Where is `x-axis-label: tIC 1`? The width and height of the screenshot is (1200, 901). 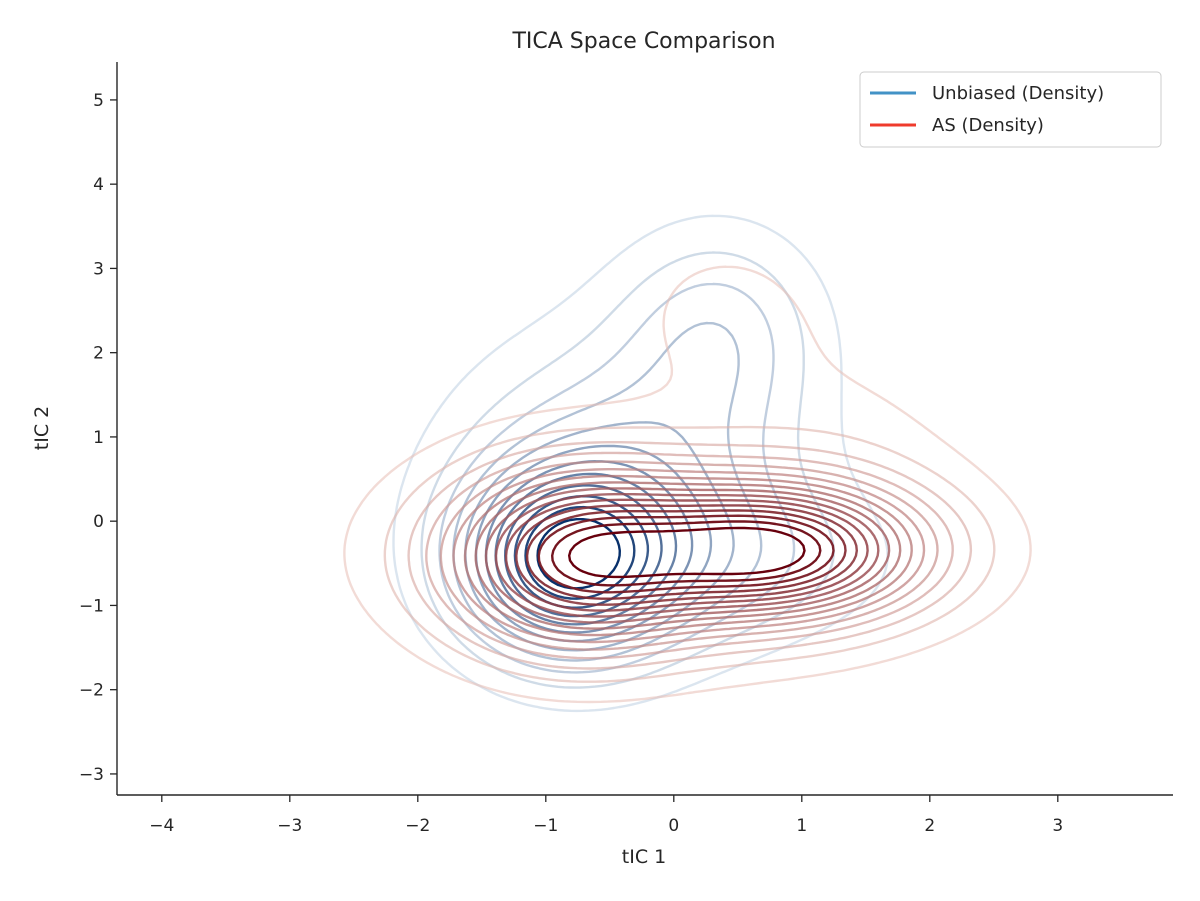 x-axis-label: tIC 1 is located at coordinates (644, 857).